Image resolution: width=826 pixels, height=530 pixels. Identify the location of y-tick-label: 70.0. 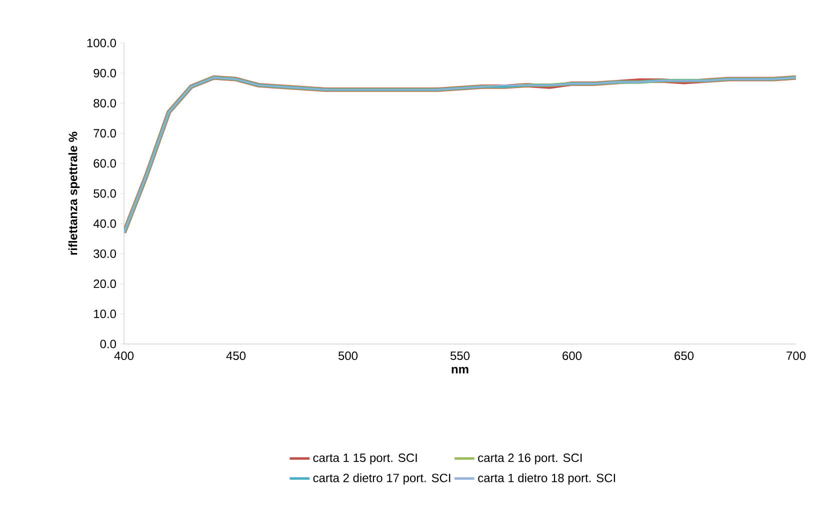
(105, 133).